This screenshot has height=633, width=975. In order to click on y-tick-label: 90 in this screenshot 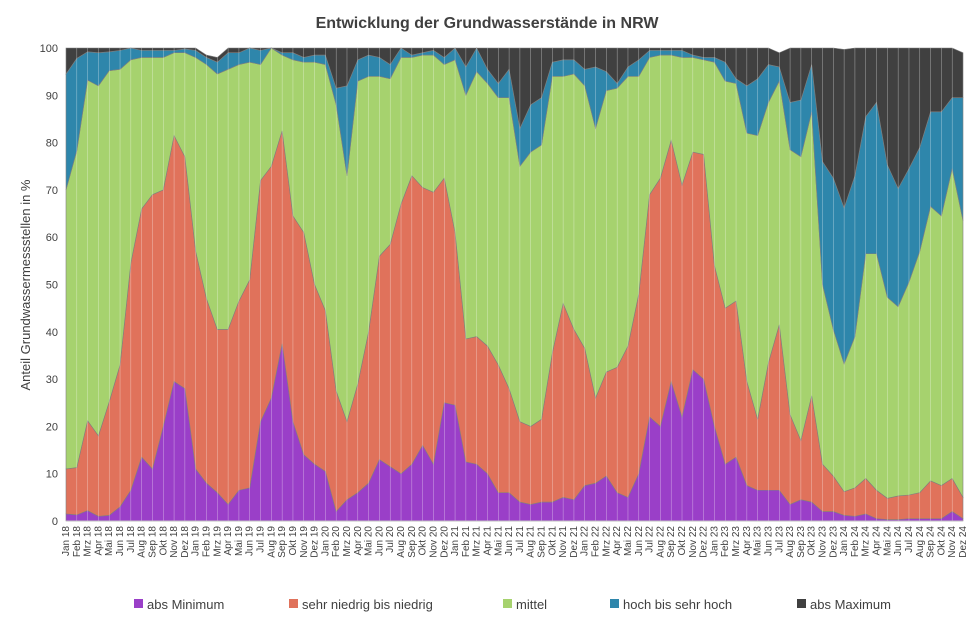, I will do `click(52, 96)`.